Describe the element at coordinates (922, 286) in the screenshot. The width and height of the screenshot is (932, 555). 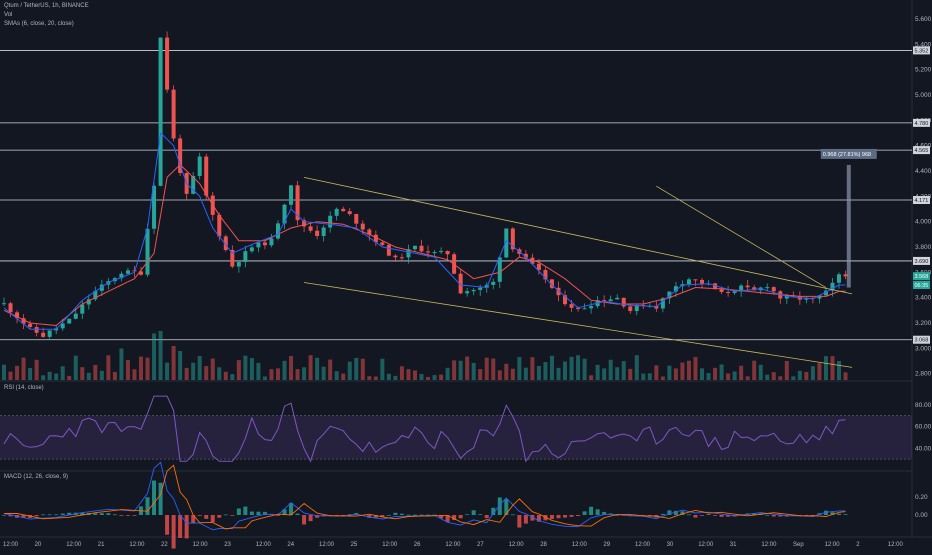
I see `countdown-label: 06:35` at that location.